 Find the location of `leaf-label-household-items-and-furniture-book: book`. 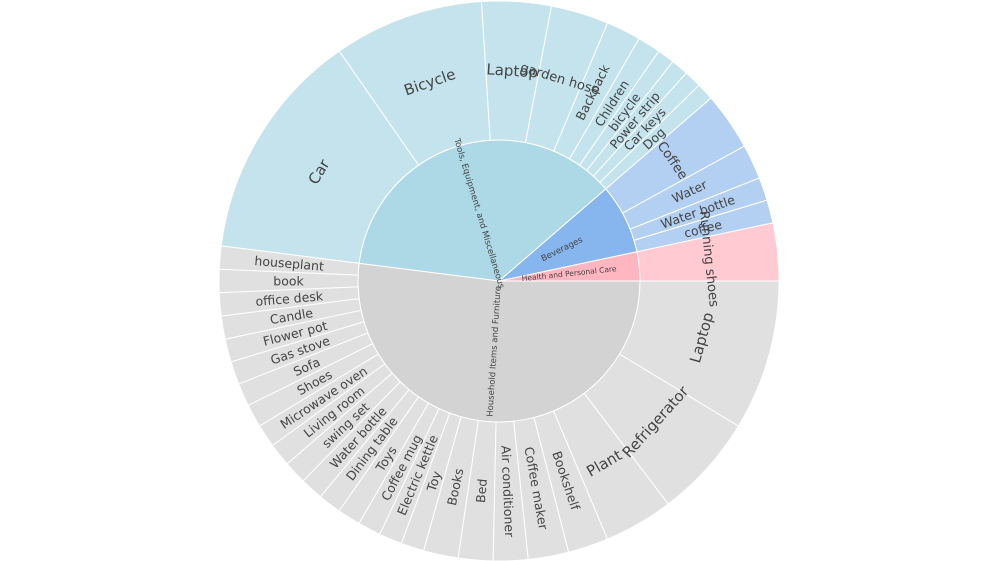

leaf-label-household-items-and-furniture-book: book is located at coordinates (288, 281).